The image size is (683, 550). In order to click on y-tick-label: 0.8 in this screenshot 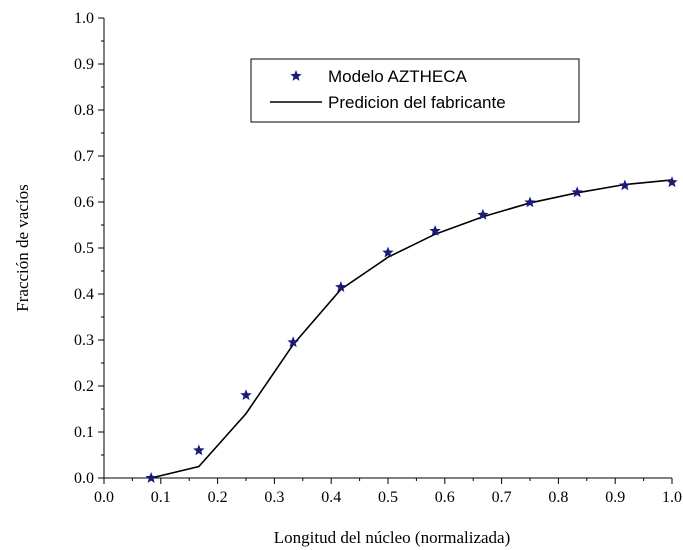, I will do `click(84, 110)`.